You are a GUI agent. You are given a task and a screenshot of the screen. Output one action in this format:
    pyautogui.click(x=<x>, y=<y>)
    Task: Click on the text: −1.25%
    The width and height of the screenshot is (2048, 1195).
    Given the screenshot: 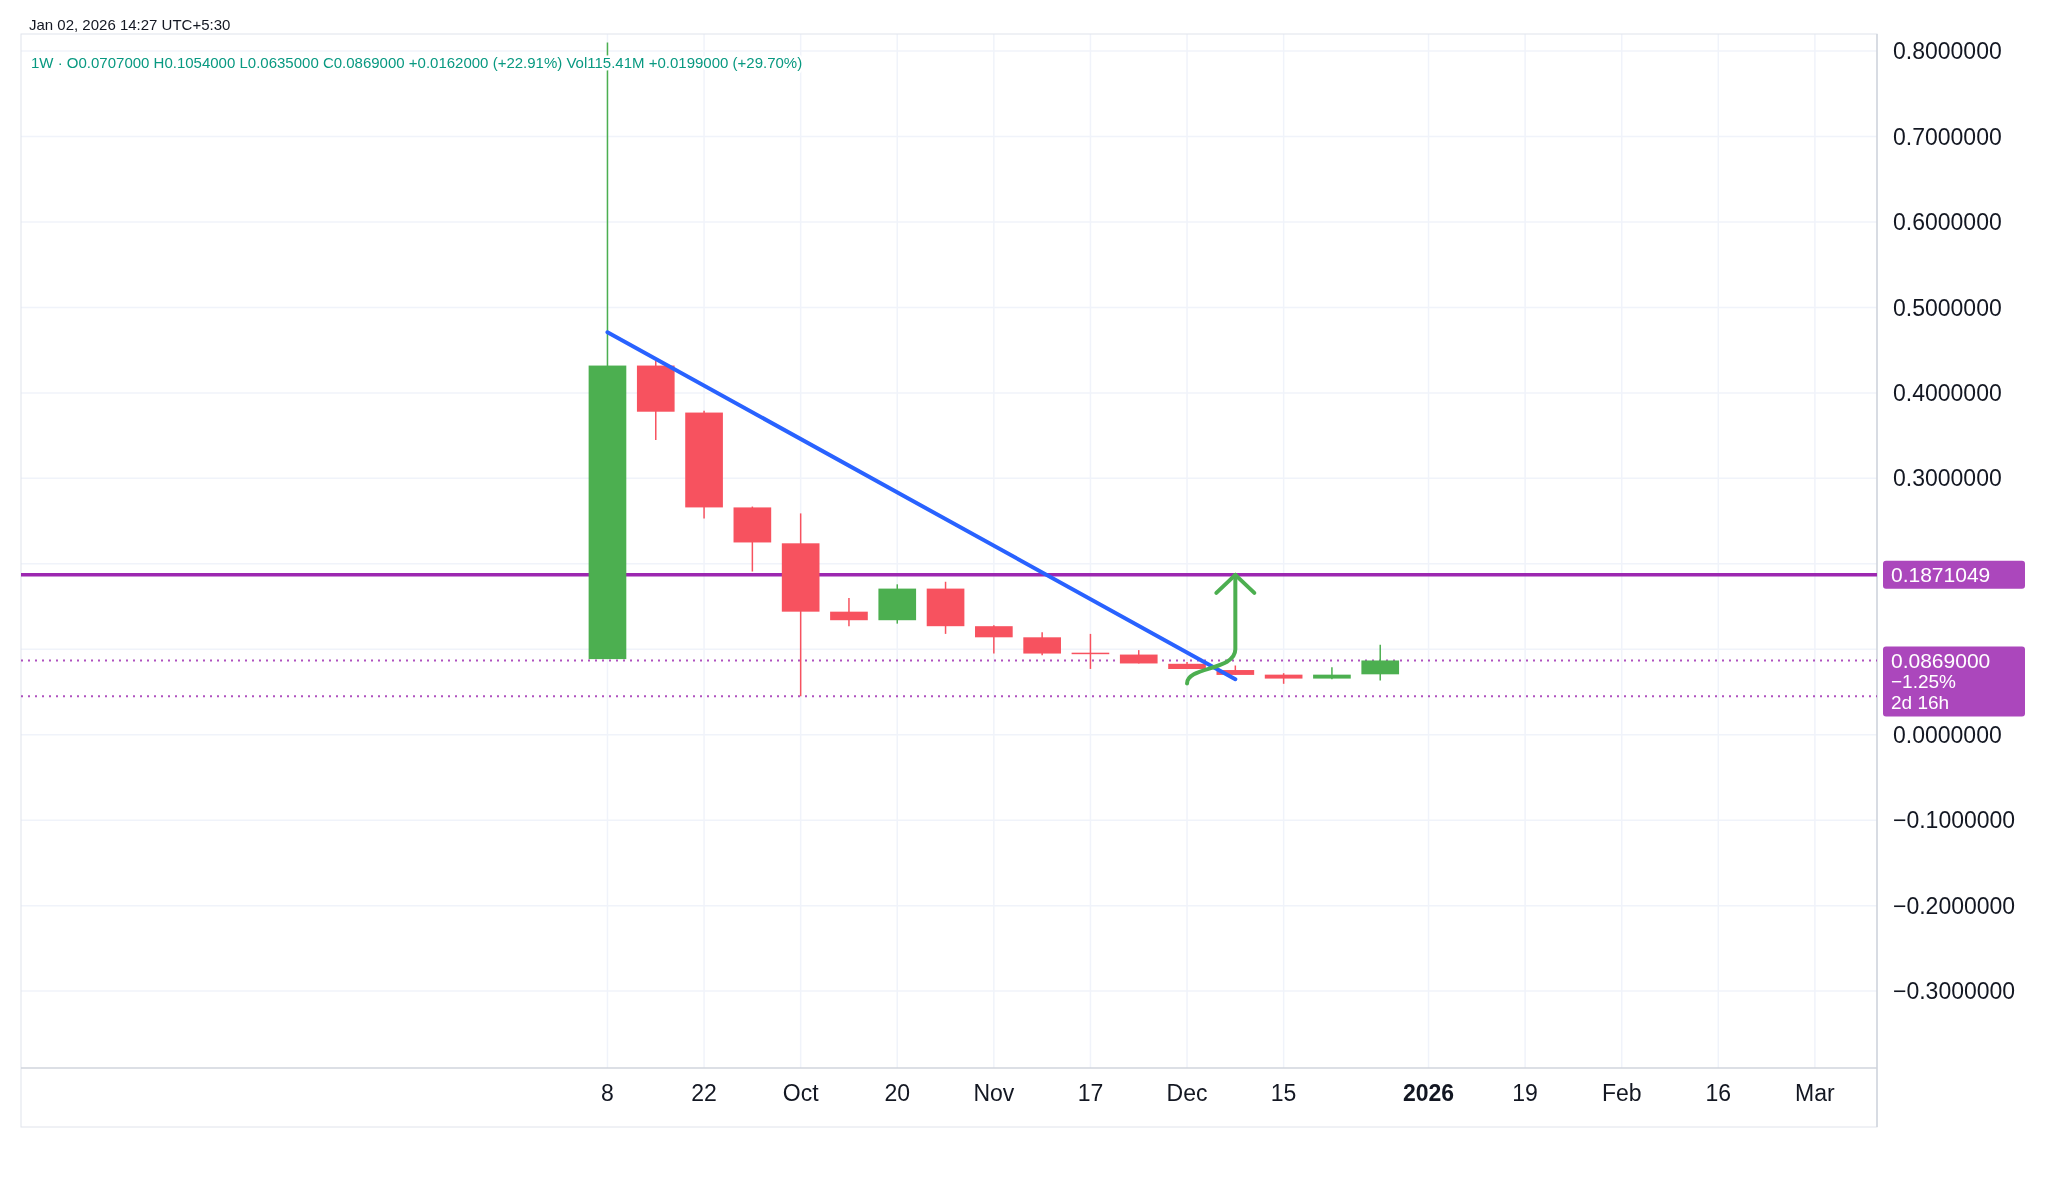 What is the action you would take?
    pyautogui.click(x=1924, y=682)
    